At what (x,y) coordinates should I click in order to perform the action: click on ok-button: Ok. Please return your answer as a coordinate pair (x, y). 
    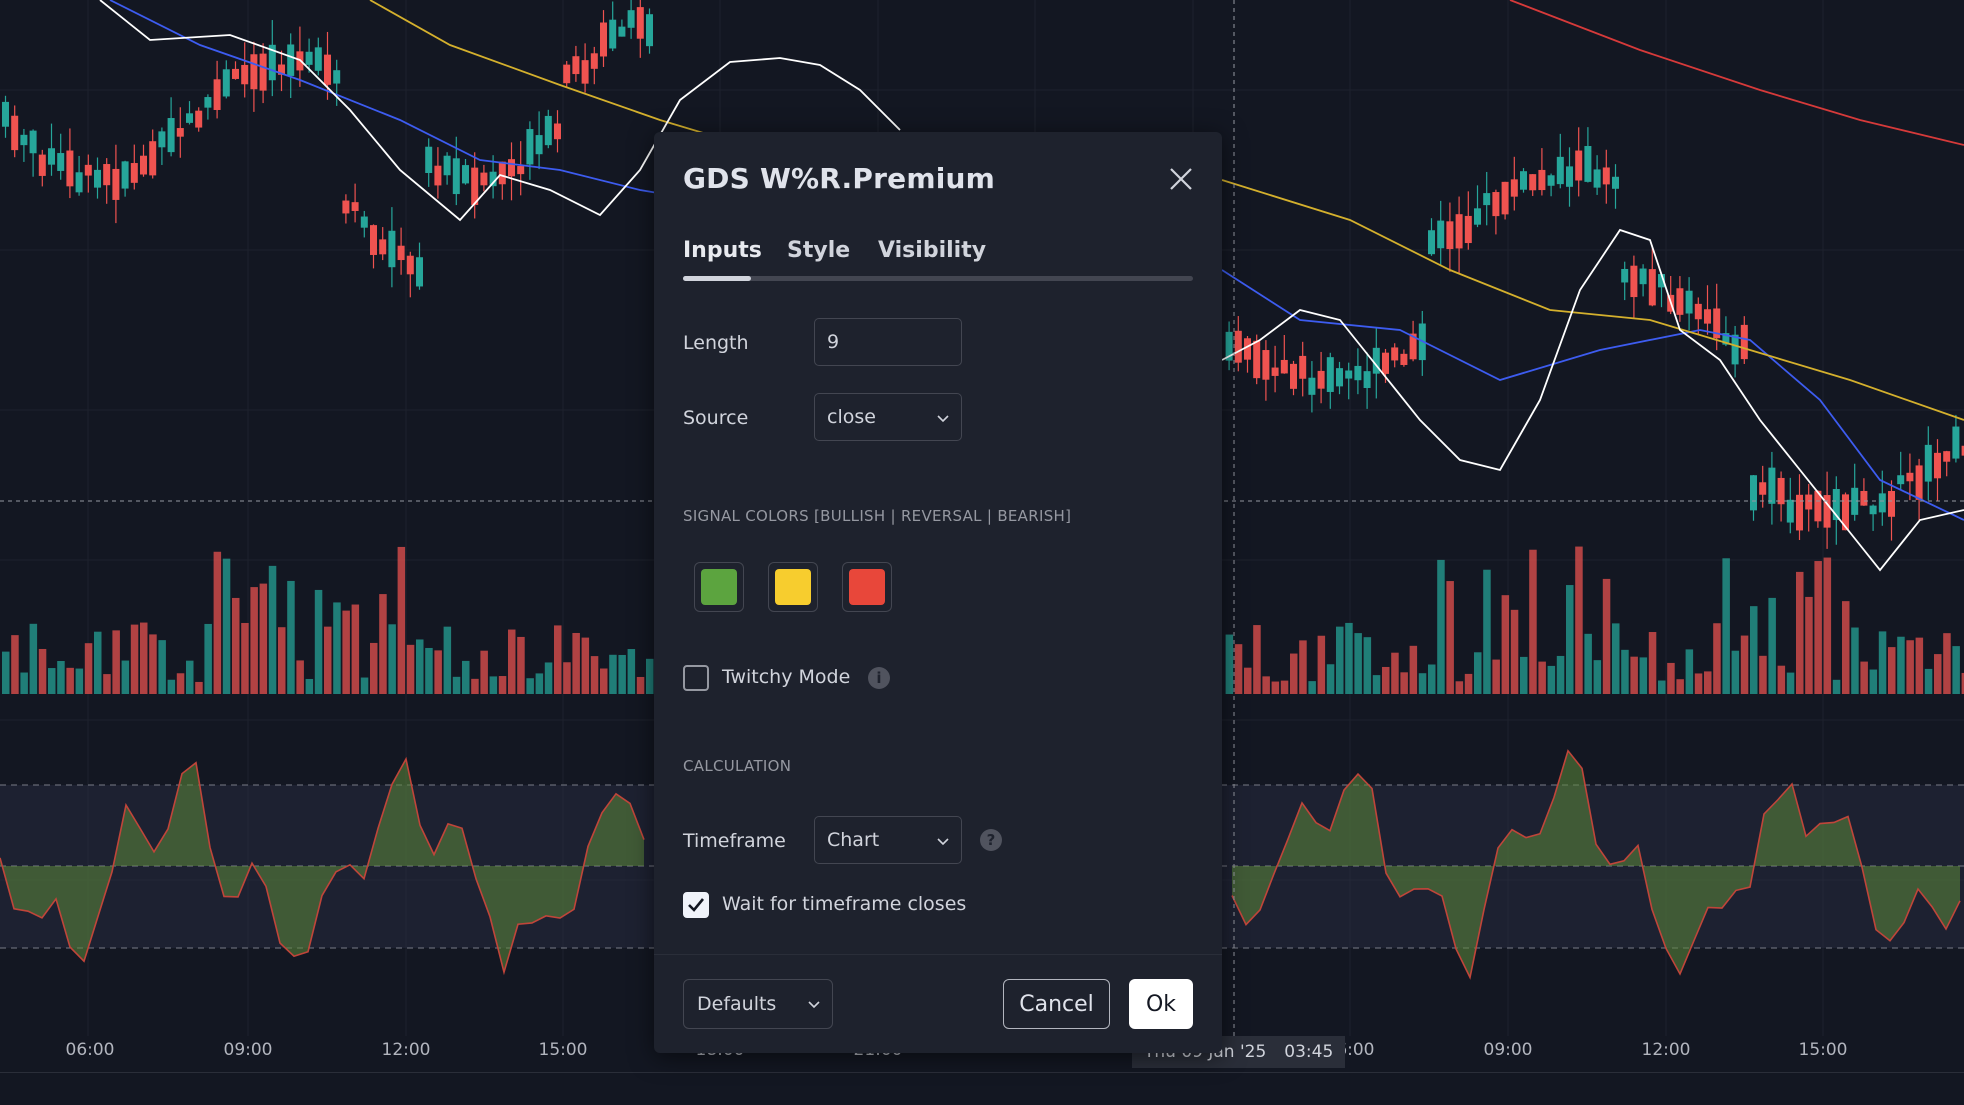
    Looking at the image, I should click on (1161, 1004).